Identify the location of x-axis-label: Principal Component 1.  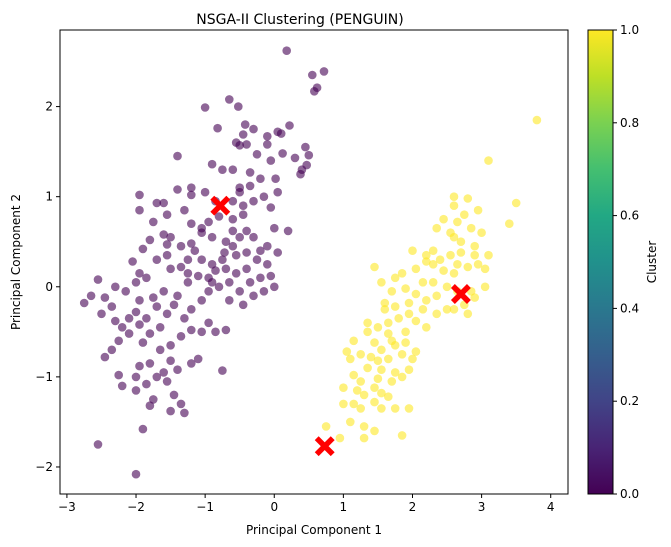
(314, 530).